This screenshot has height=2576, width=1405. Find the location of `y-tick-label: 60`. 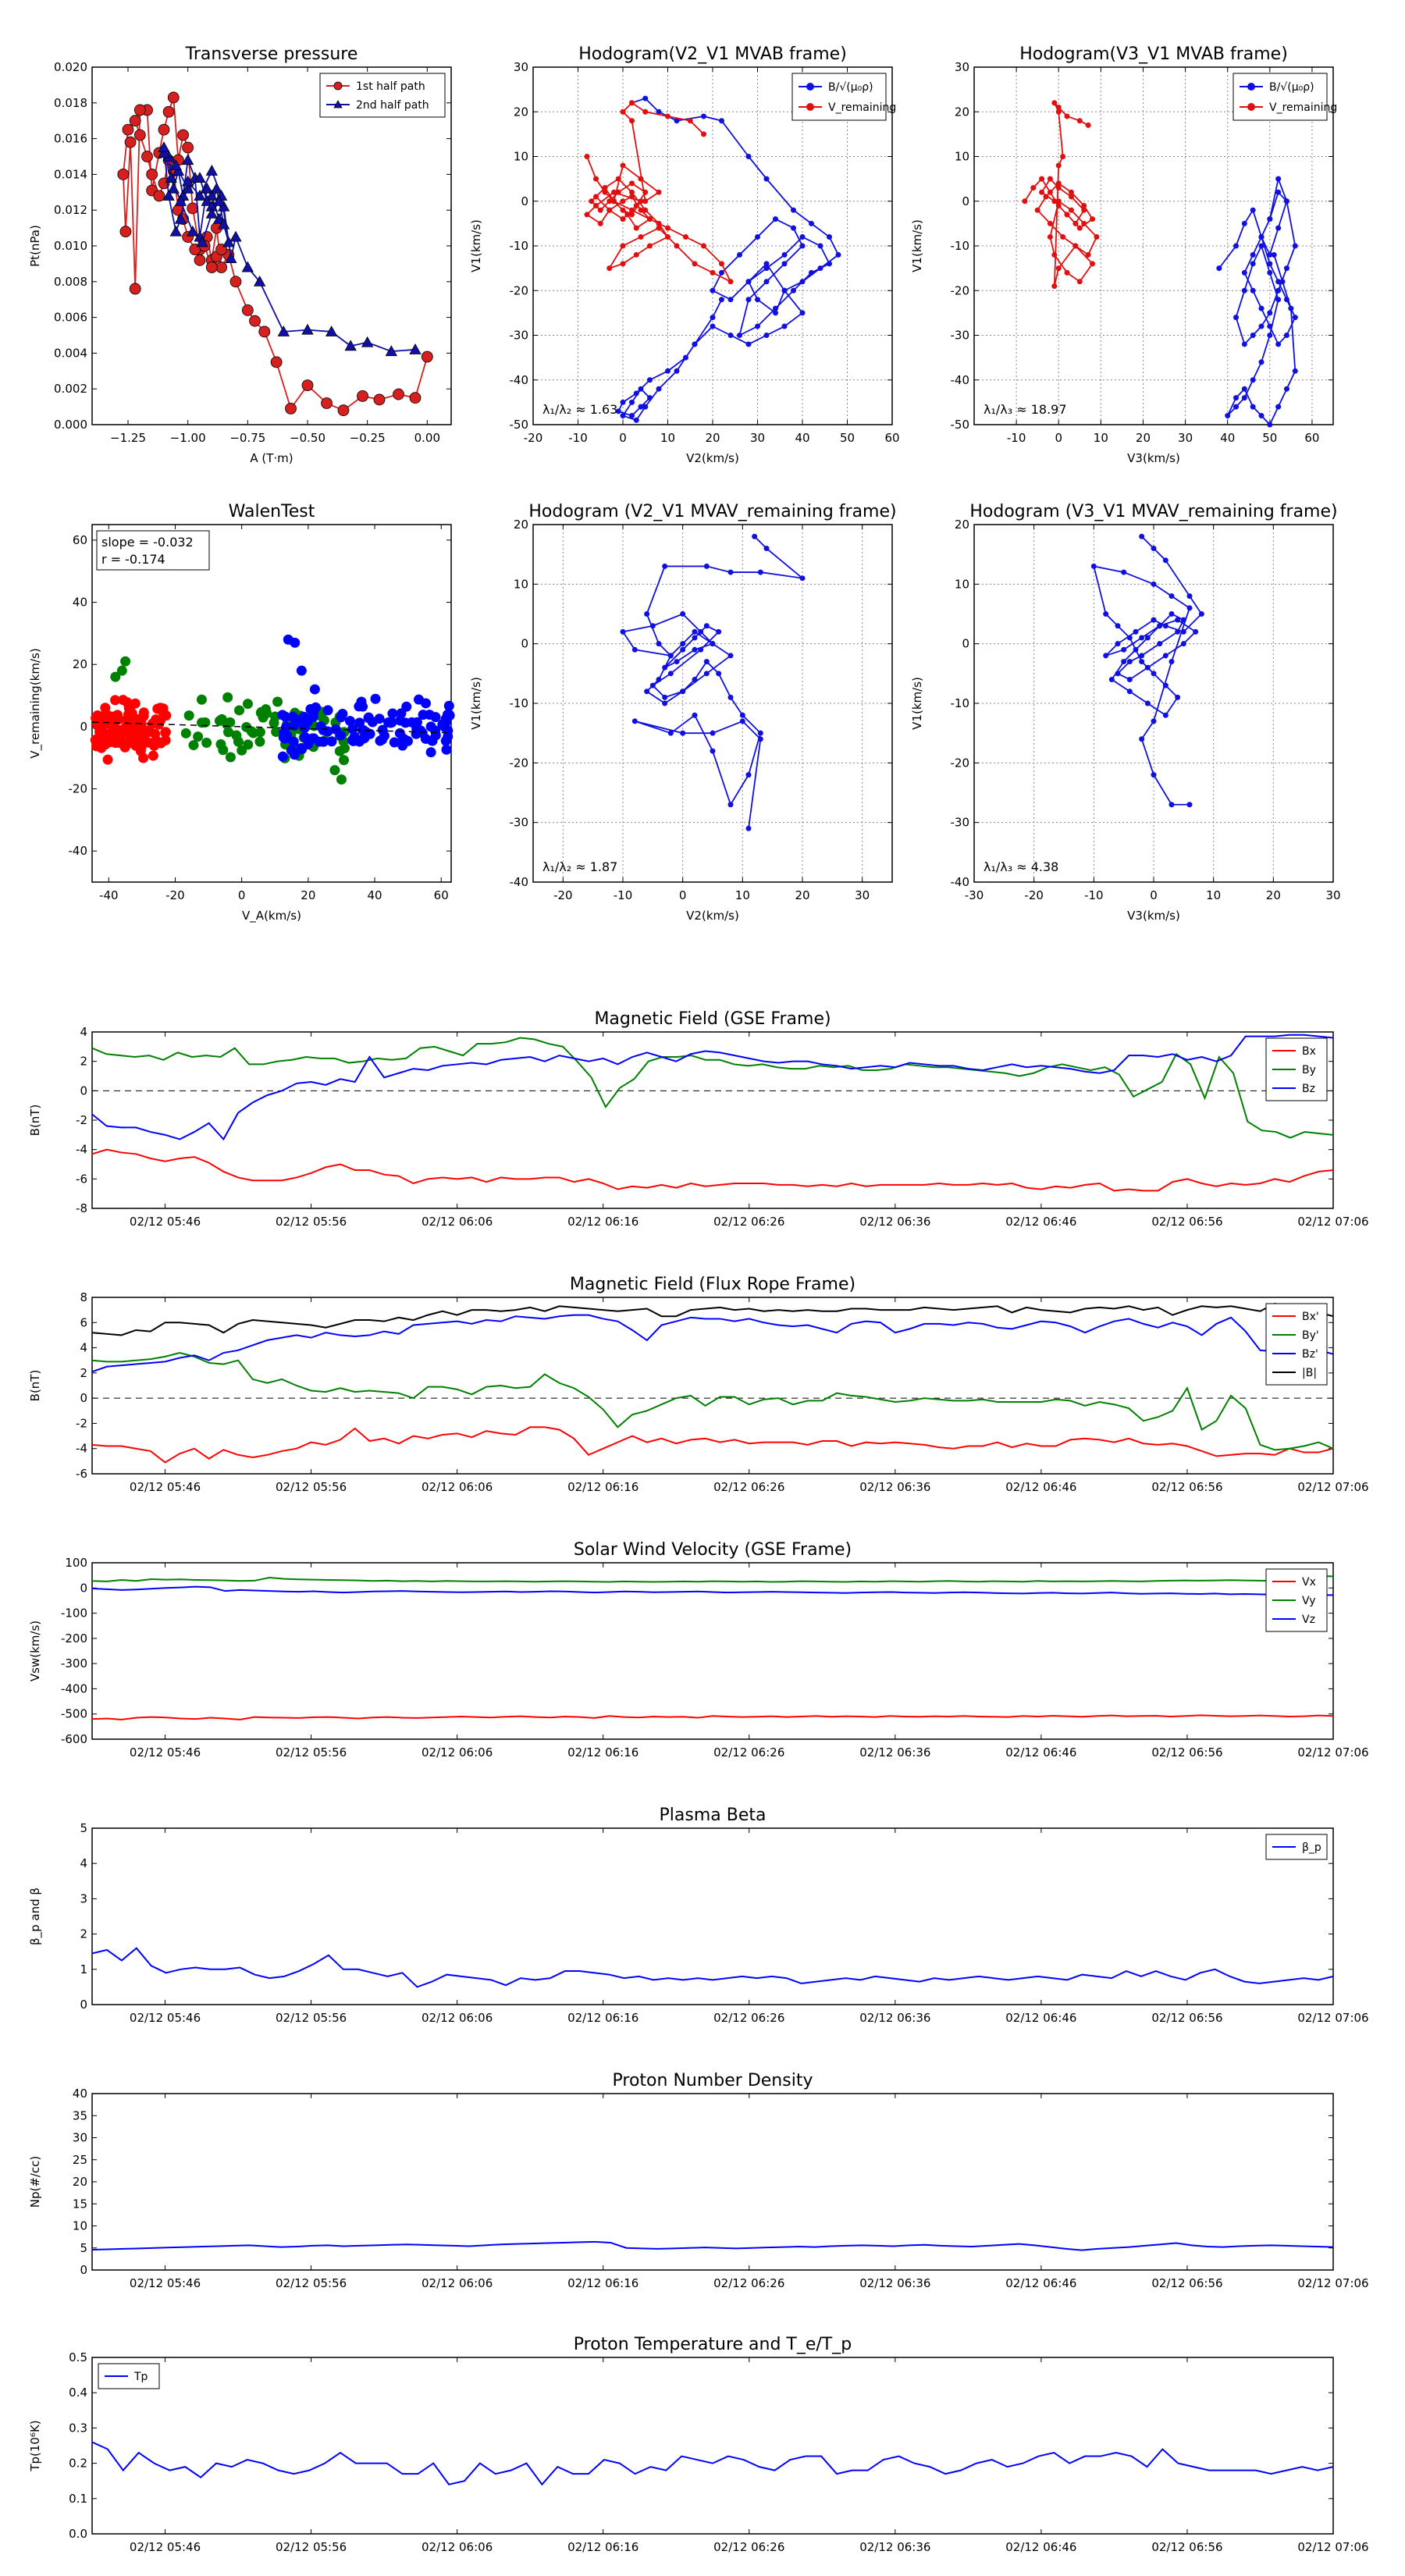

y-tick-label: 60 is located at coordinates (80, 540).